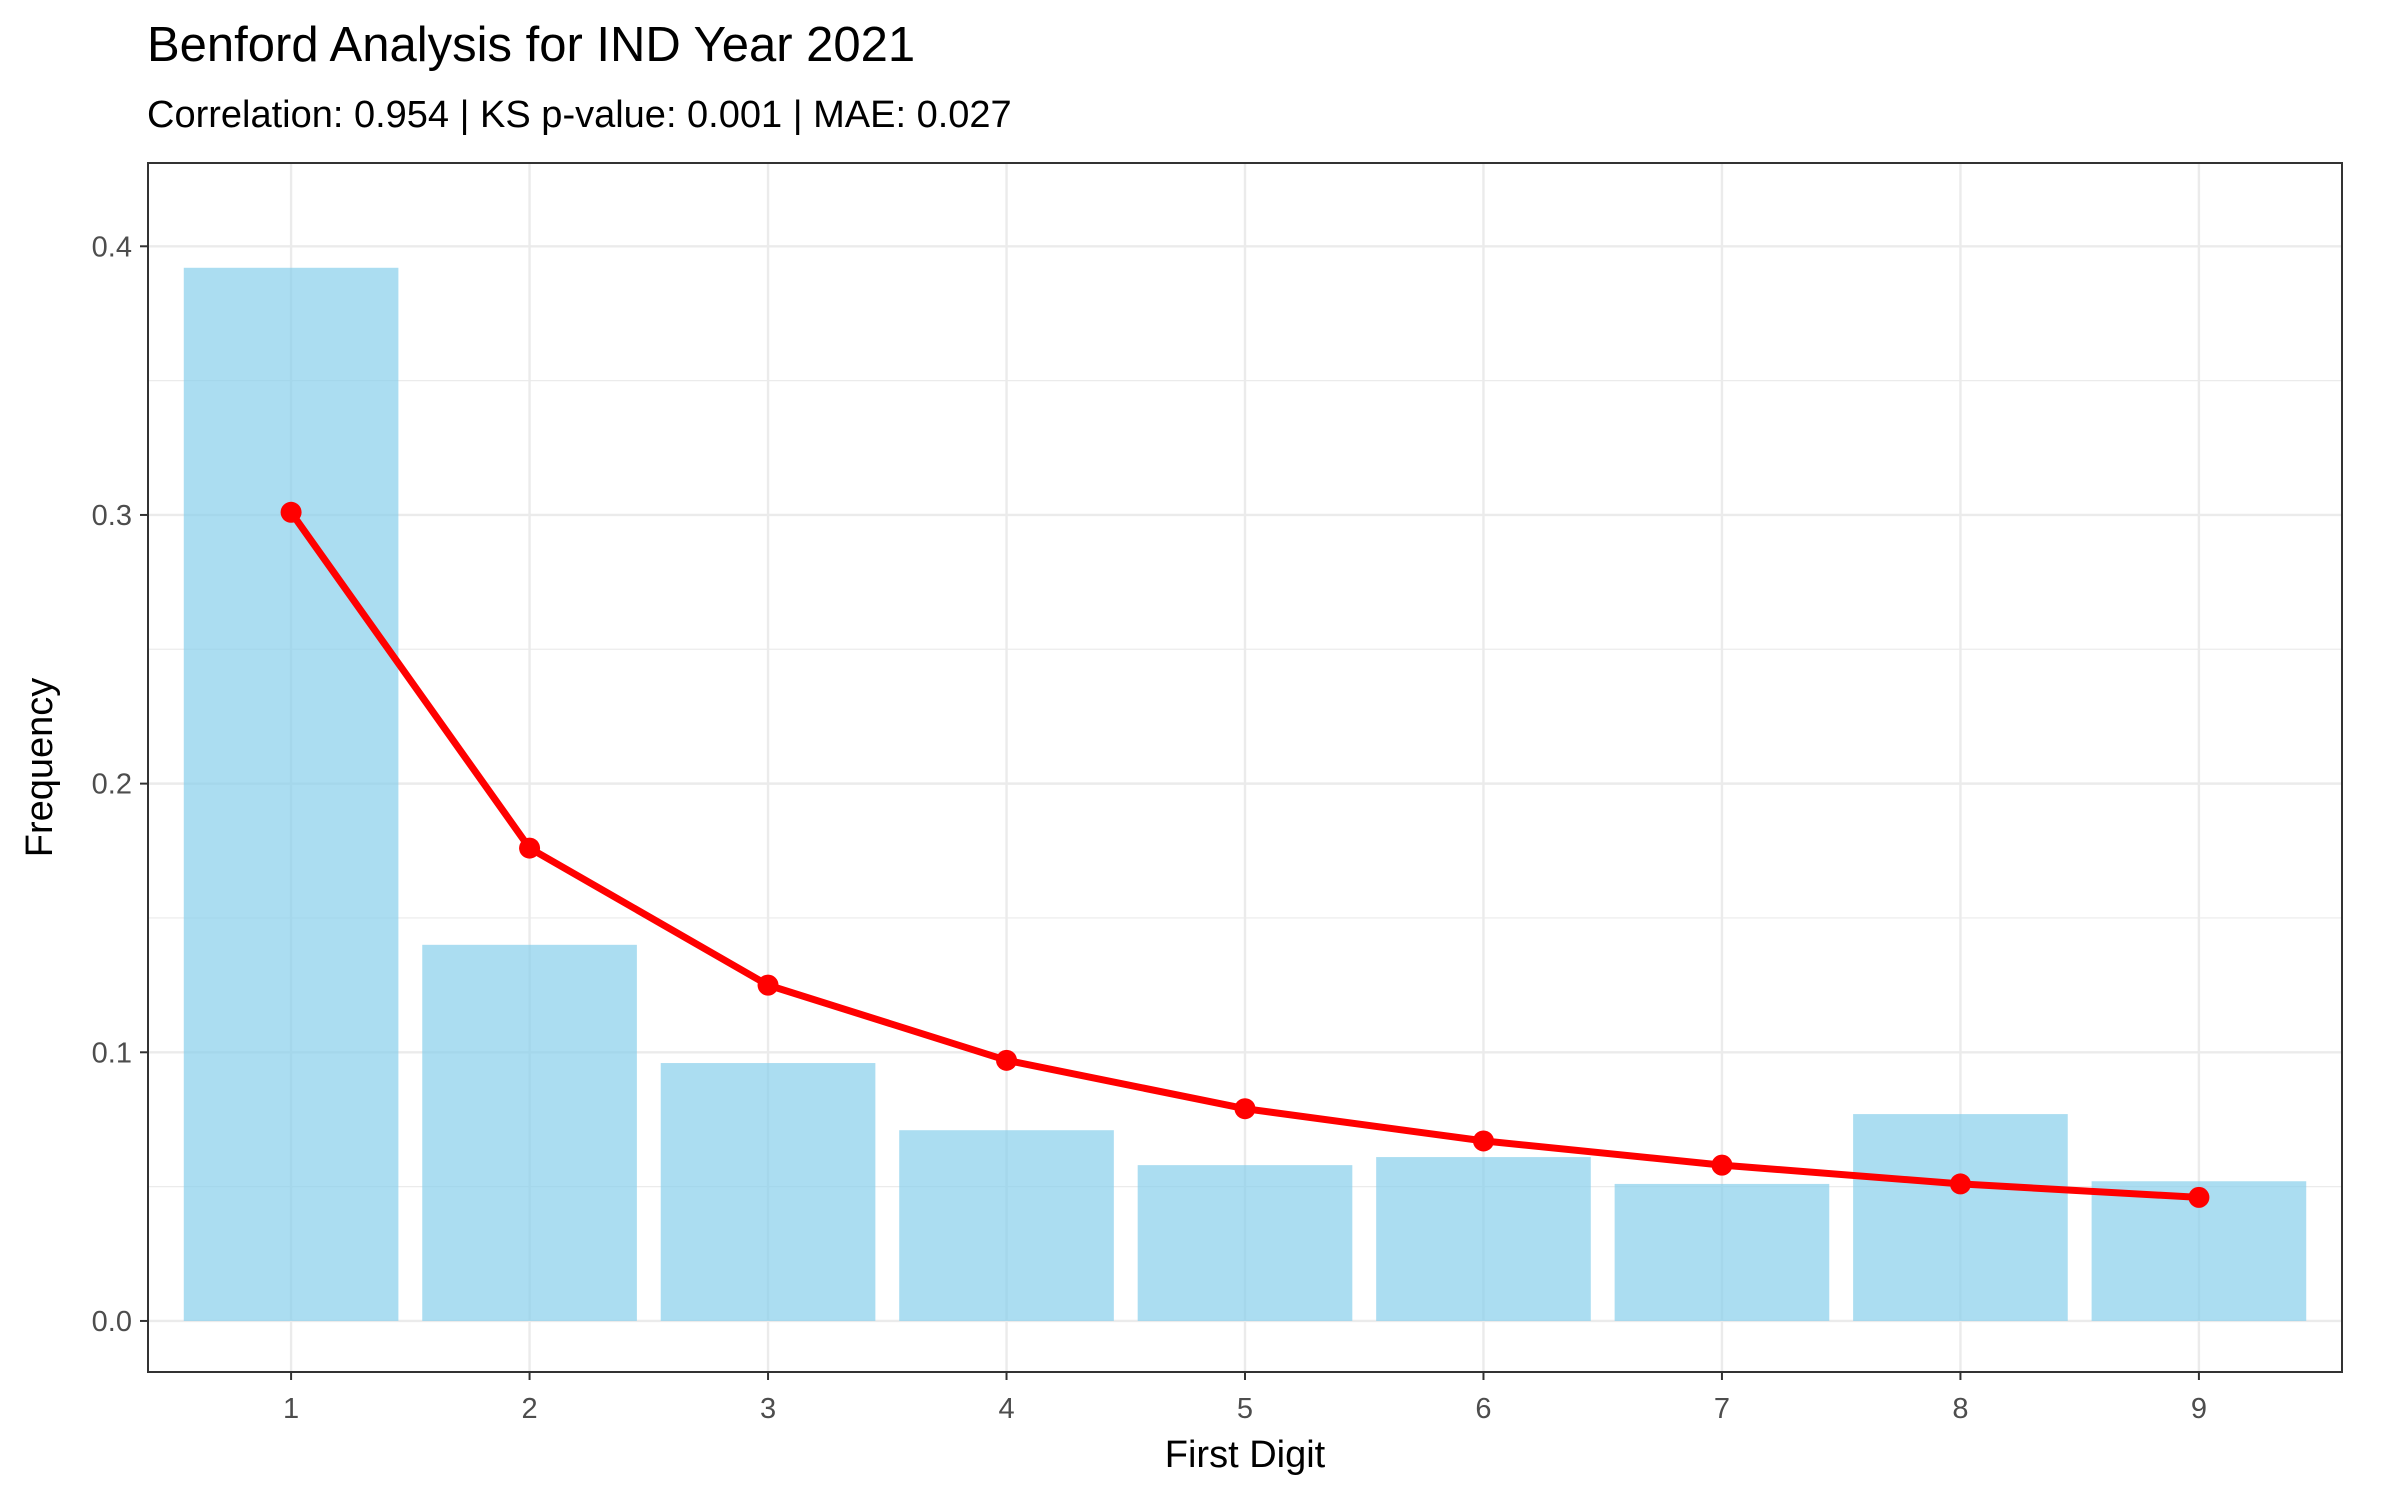 Image resolution: width=2400 pixels, height=1500 pixels. What do you see at coordinates (1006, 1409) in the screenshot?
I see `x-tick-label: 4` at bounding box center [1006, 1409].